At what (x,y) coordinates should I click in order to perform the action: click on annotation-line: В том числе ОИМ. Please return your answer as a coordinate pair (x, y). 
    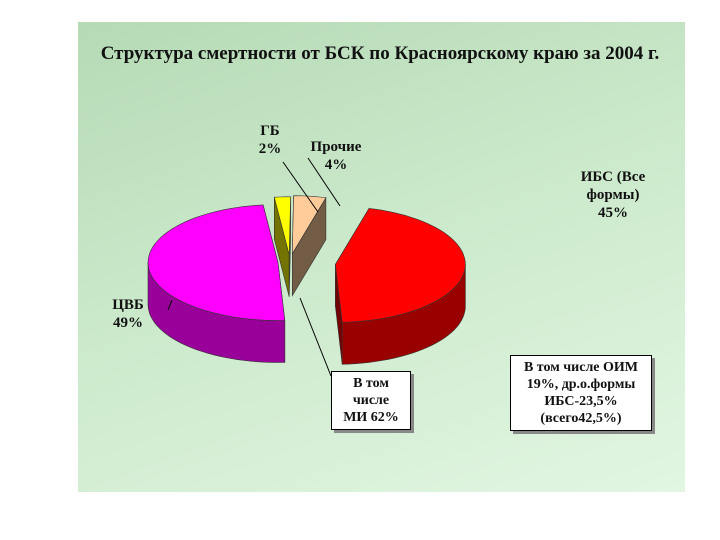
    Looking at the image, I should click on (581, 367).